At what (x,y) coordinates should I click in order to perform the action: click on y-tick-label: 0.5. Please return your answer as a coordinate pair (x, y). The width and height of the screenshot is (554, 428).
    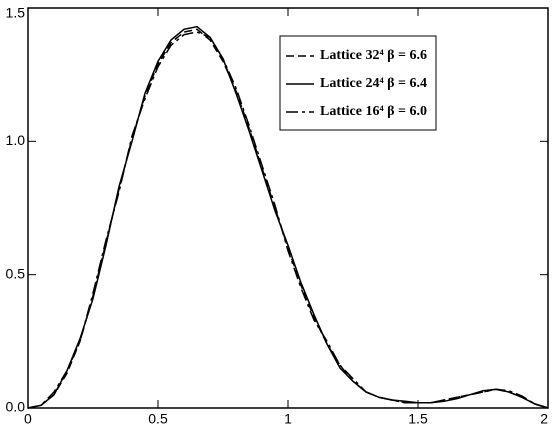
    Looking at the image, I should click on (16, 273).